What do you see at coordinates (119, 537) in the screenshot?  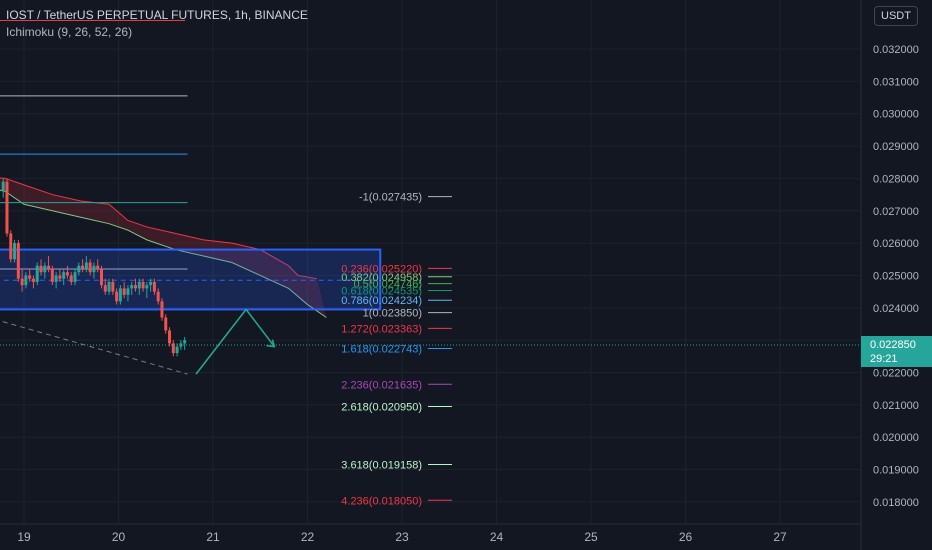 I see `time-tick-label: 20` at bounding box center [119, 537].